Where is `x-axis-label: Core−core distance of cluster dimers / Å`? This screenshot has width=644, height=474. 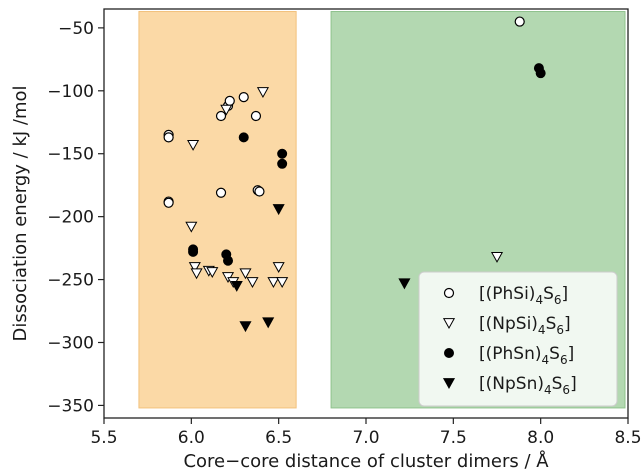 x-axis-label: Core−core distance of cluster dimers / Å is located at coordinates (366, 461).